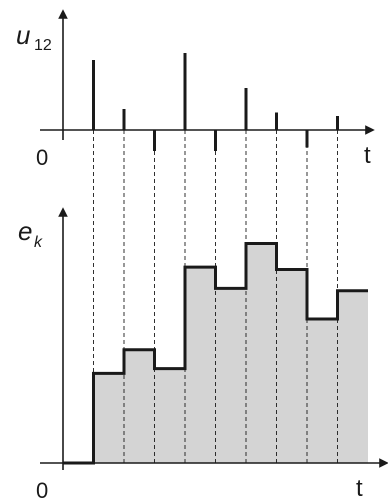 The image size is (388, 502). I want to click on top-y-label-subscript: 12, so click(43, 45).